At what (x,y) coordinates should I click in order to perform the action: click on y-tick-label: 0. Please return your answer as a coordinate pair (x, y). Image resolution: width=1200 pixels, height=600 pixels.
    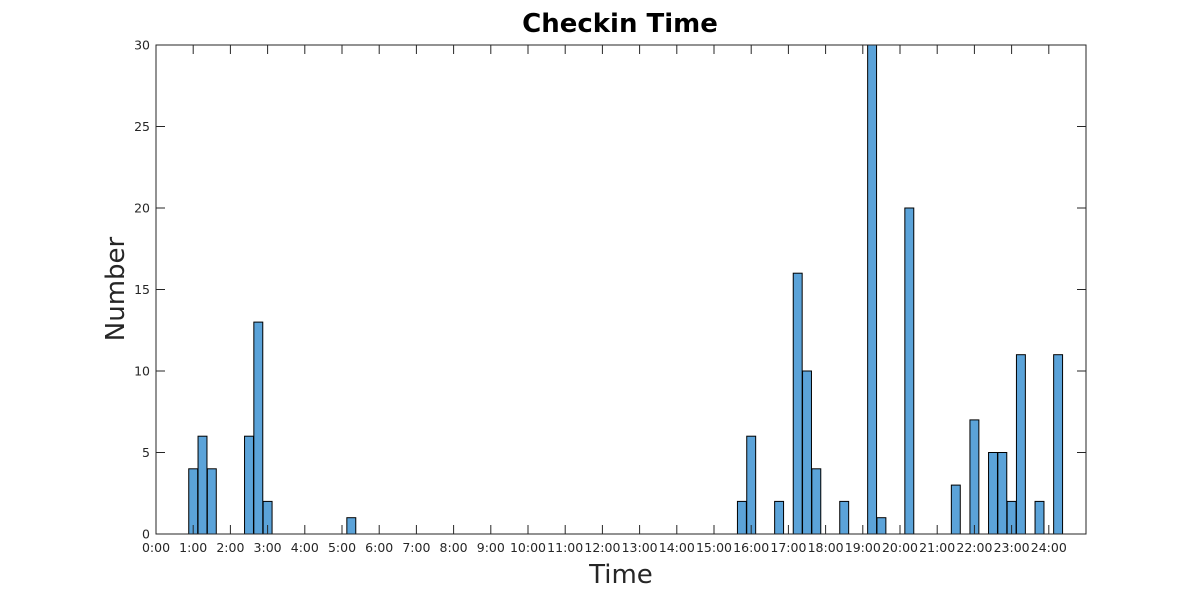
    Looking at the image, I should click on (146, 534).